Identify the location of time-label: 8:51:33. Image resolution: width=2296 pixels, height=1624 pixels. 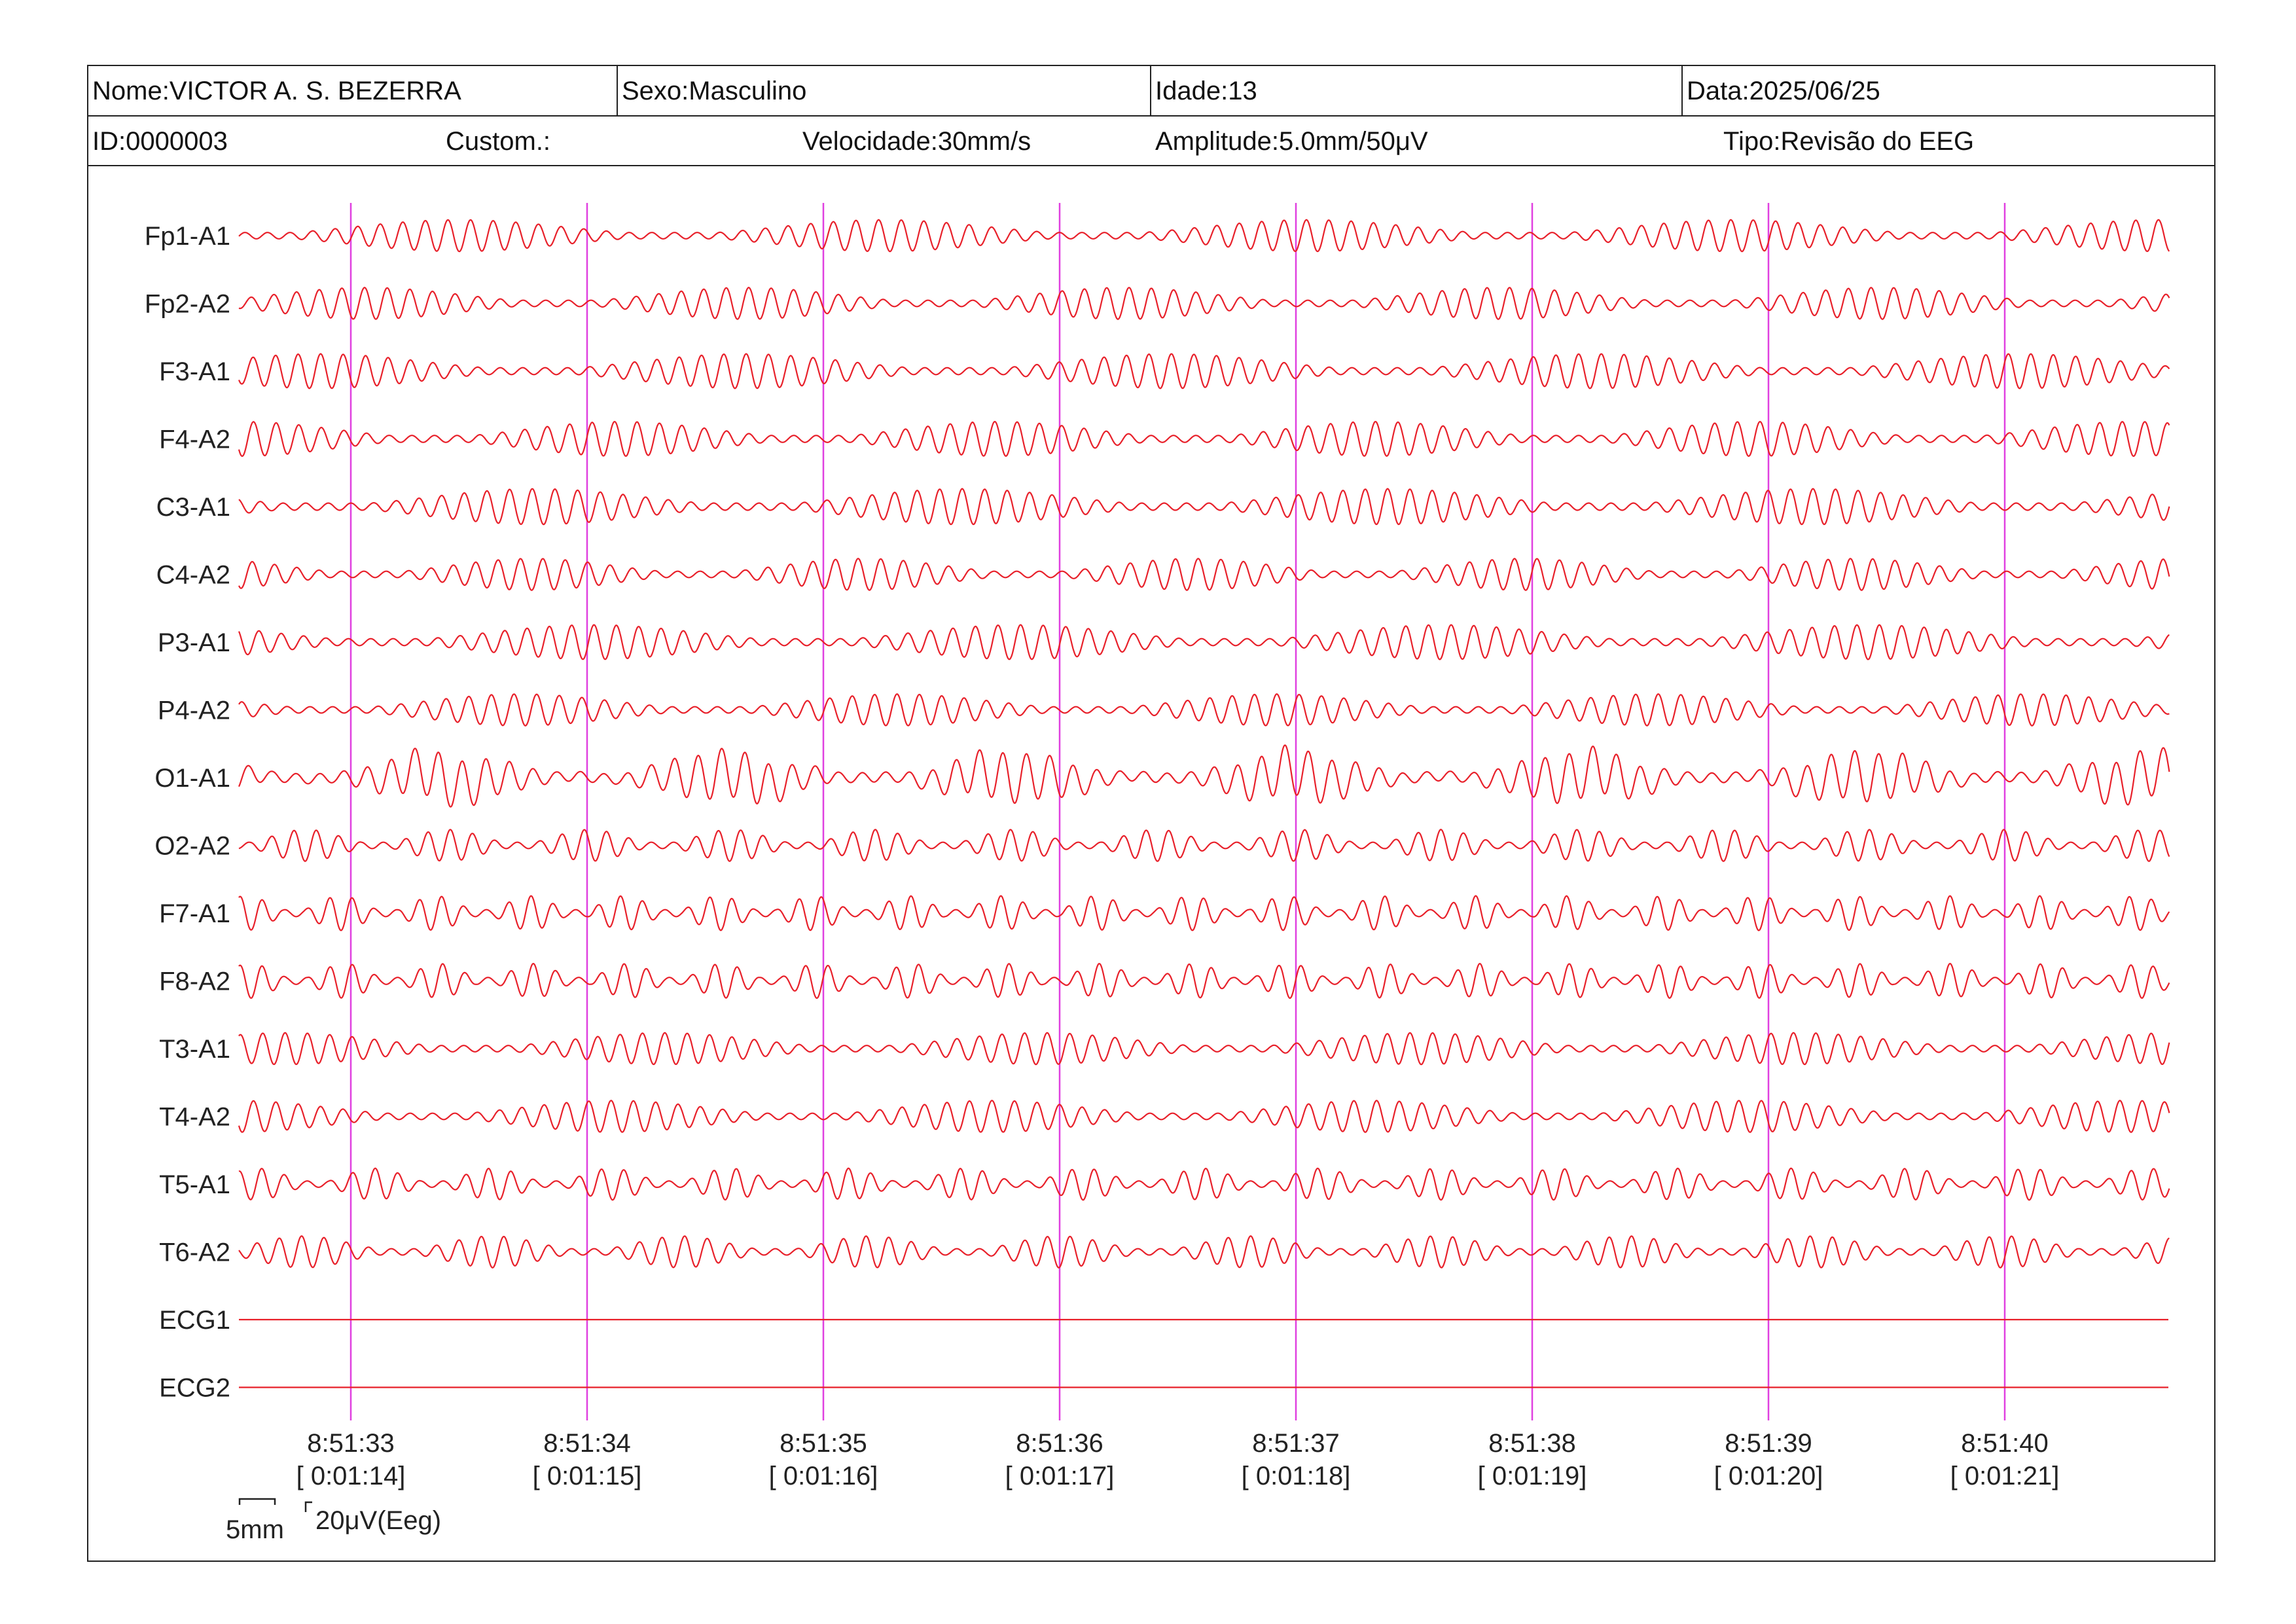
(351, 1443).